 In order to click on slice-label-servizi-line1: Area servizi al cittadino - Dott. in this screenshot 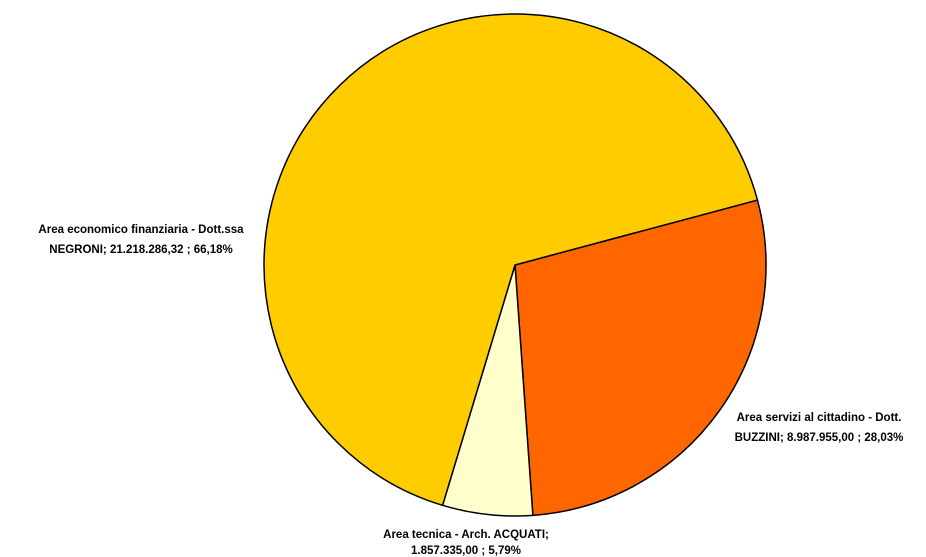, I will do `click(819, 418)`.